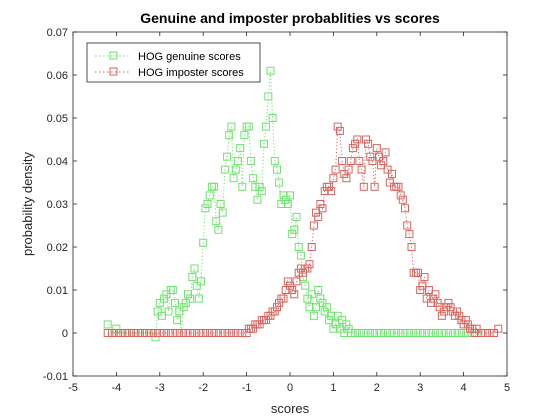  I want to click on legend-genuine-marker, so click(113, 55).